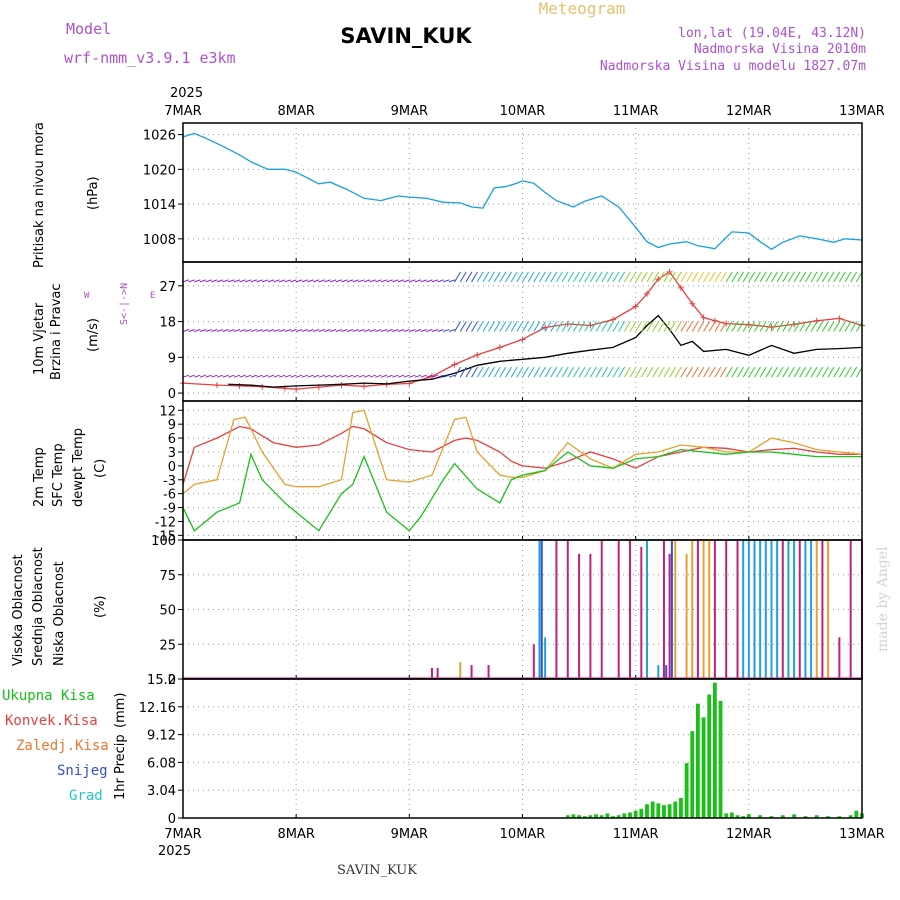  Describe the element at coordinates (93, 193) in the screenshot. I see `pressure-unit: (hPa)` at that location.